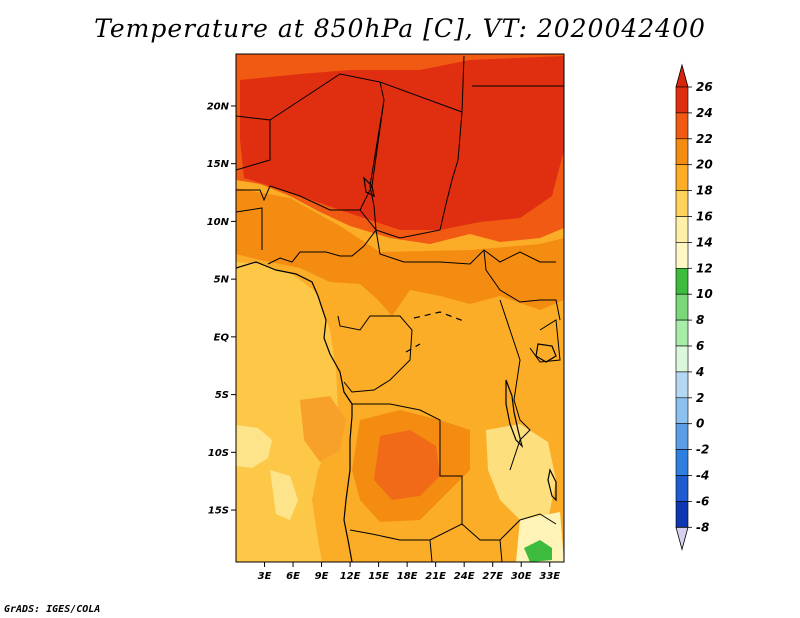 The image size is (800, 618). Describe the element at coordinates (407, 465) in the screenshot. I see `field-24-angola-core` at that location.